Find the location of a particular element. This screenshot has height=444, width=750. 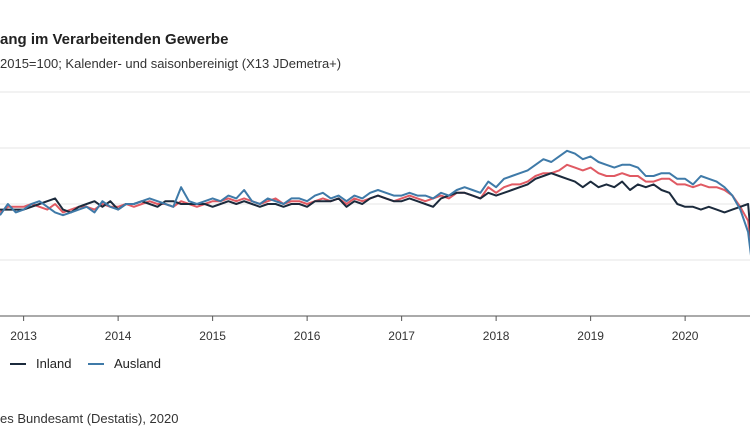

chart-title: ang im Verarbeitenden Gewerbe is located at coordinates (114, 39).